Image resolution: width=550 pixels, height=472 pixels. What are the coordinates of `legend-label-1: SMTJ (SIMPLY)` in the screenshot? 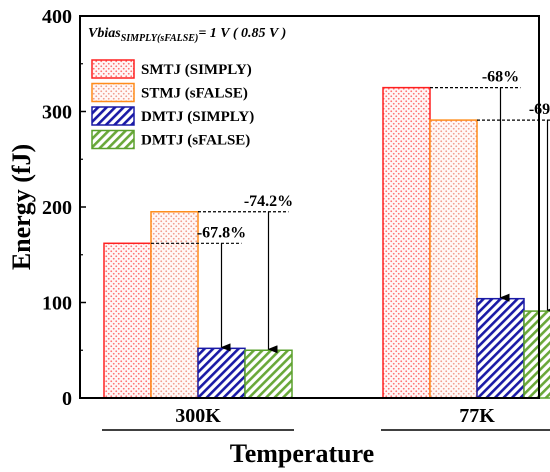 It's located at (196, 70).